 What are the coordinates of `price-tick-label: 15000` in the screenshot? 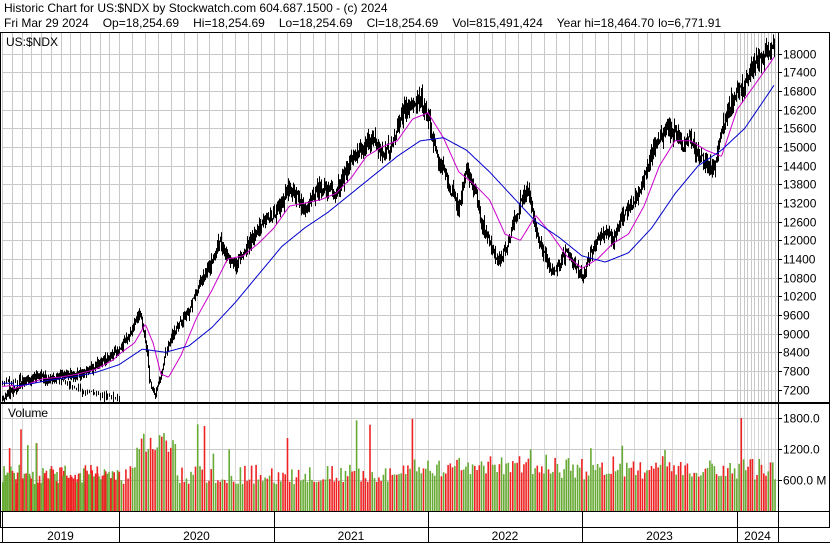 It's located at (800, 148).